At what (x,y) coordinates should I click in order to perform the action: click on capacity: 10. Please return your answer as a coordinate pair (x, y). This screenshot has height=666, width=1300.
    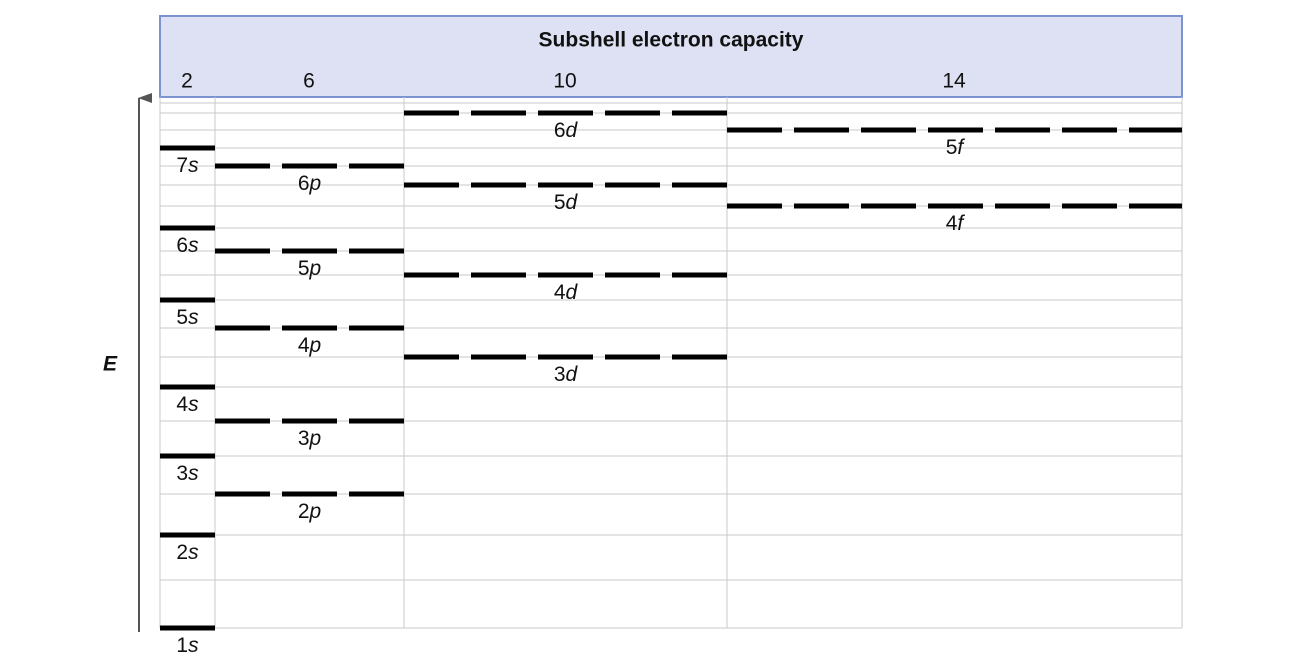
    Looking at the image, I should click on (564, 81).